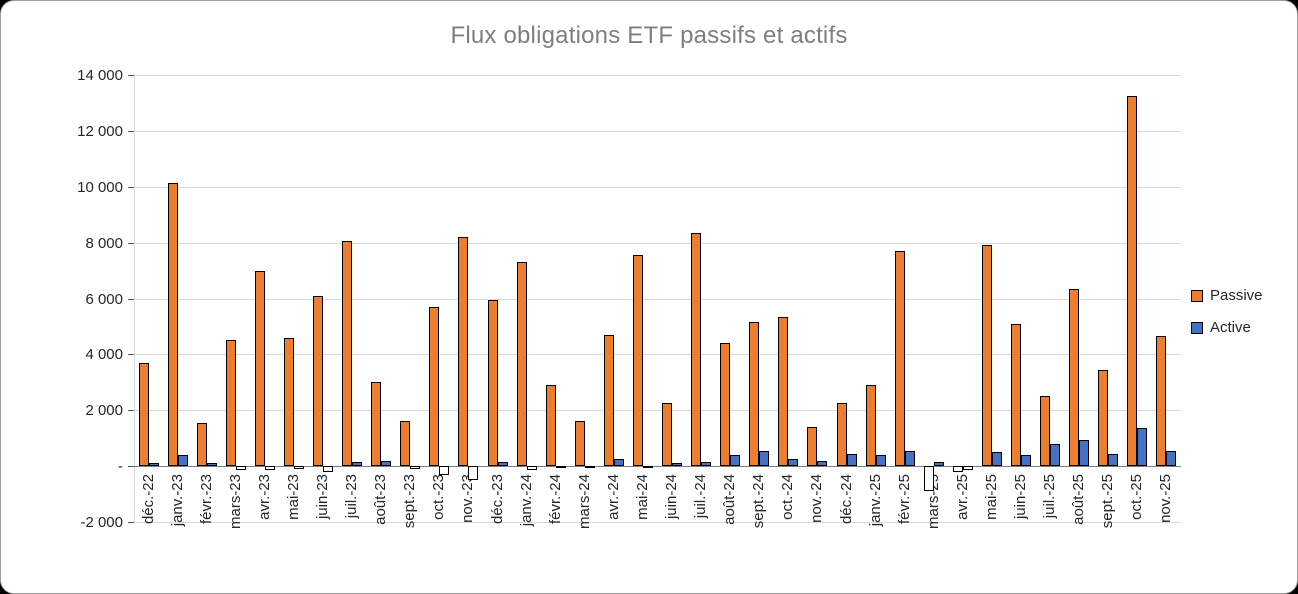  Describe the element at coordinates (526, 500) in the screenshot. I see `x-axis-tick-label: janv.-24` at that location.